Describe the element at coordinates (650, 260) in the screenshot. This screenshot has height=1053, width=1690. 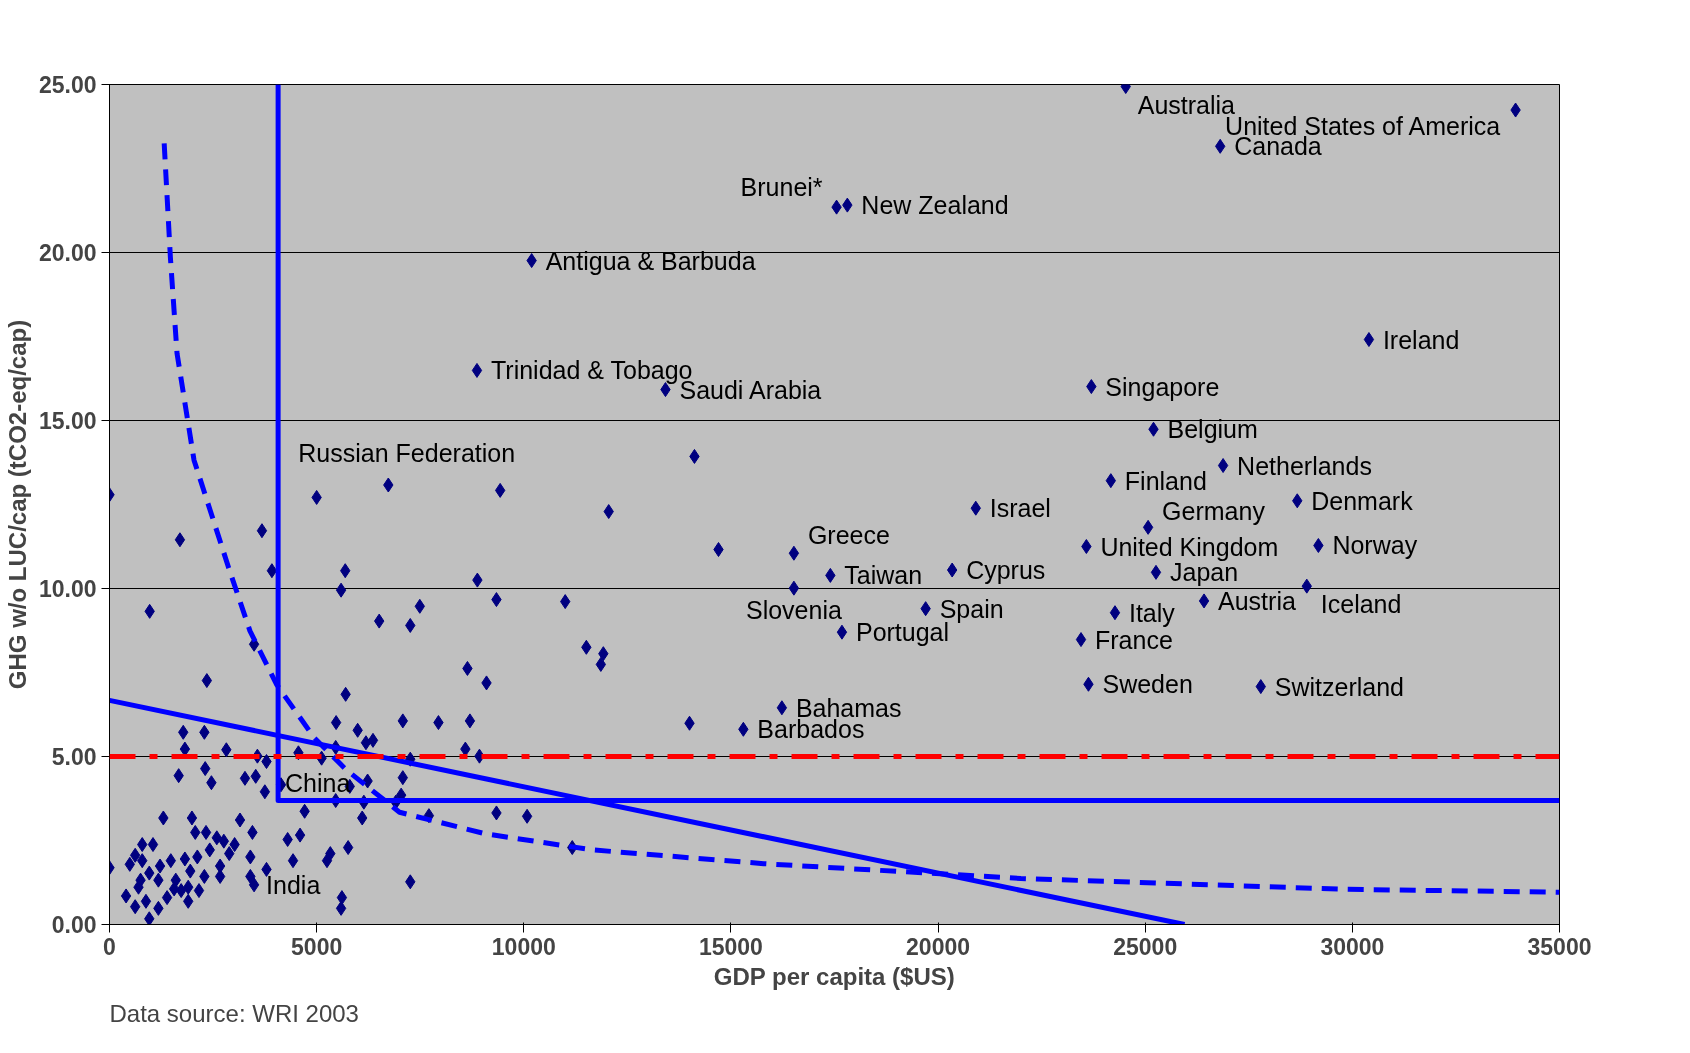
I see `annotation: Antigua & Barbuda` at that location.